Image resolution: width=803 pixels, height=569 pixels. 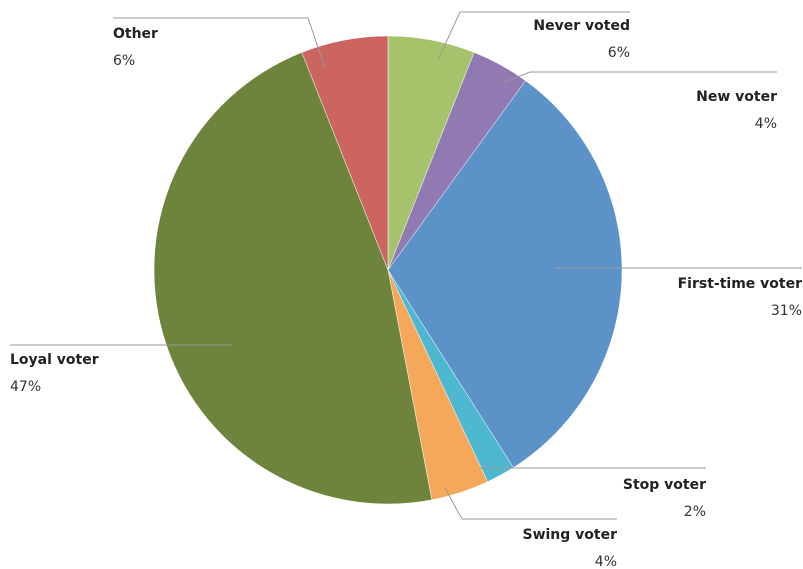 I want to click on pie-slice, so click(x=345, y=153).